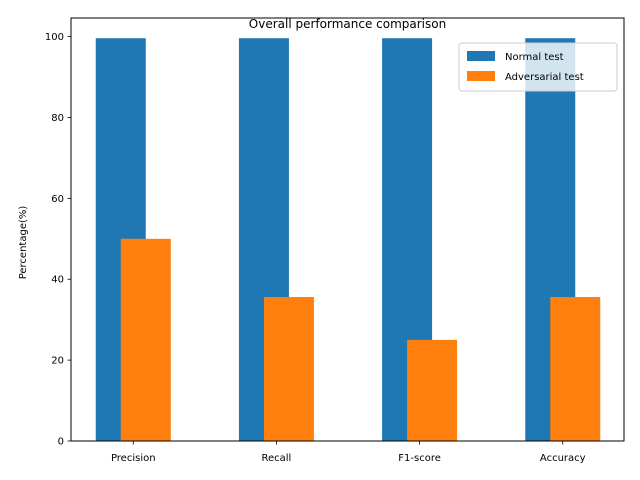  I want to click on legend-box, so click(538, 67).